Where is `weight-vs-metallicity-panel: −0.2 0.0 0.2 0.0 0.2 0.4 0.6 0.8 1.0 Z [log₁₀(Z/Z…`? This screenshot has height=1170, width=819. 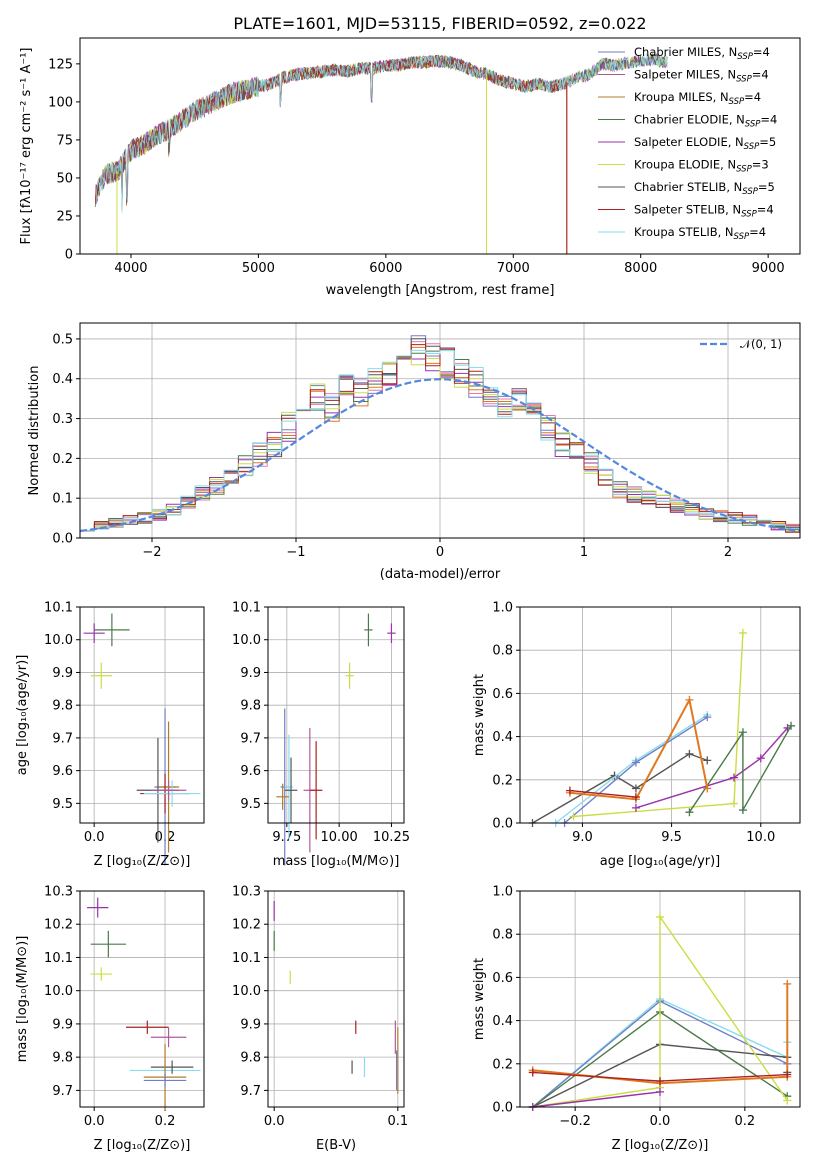
weight-vs-metallicity-panel: −0.2 0.0 0.2 0.0 0.2 0.4 0.6 0.8 1.0 Z [log₁₀(Z/Z… is located at coordinates (636, 1019).